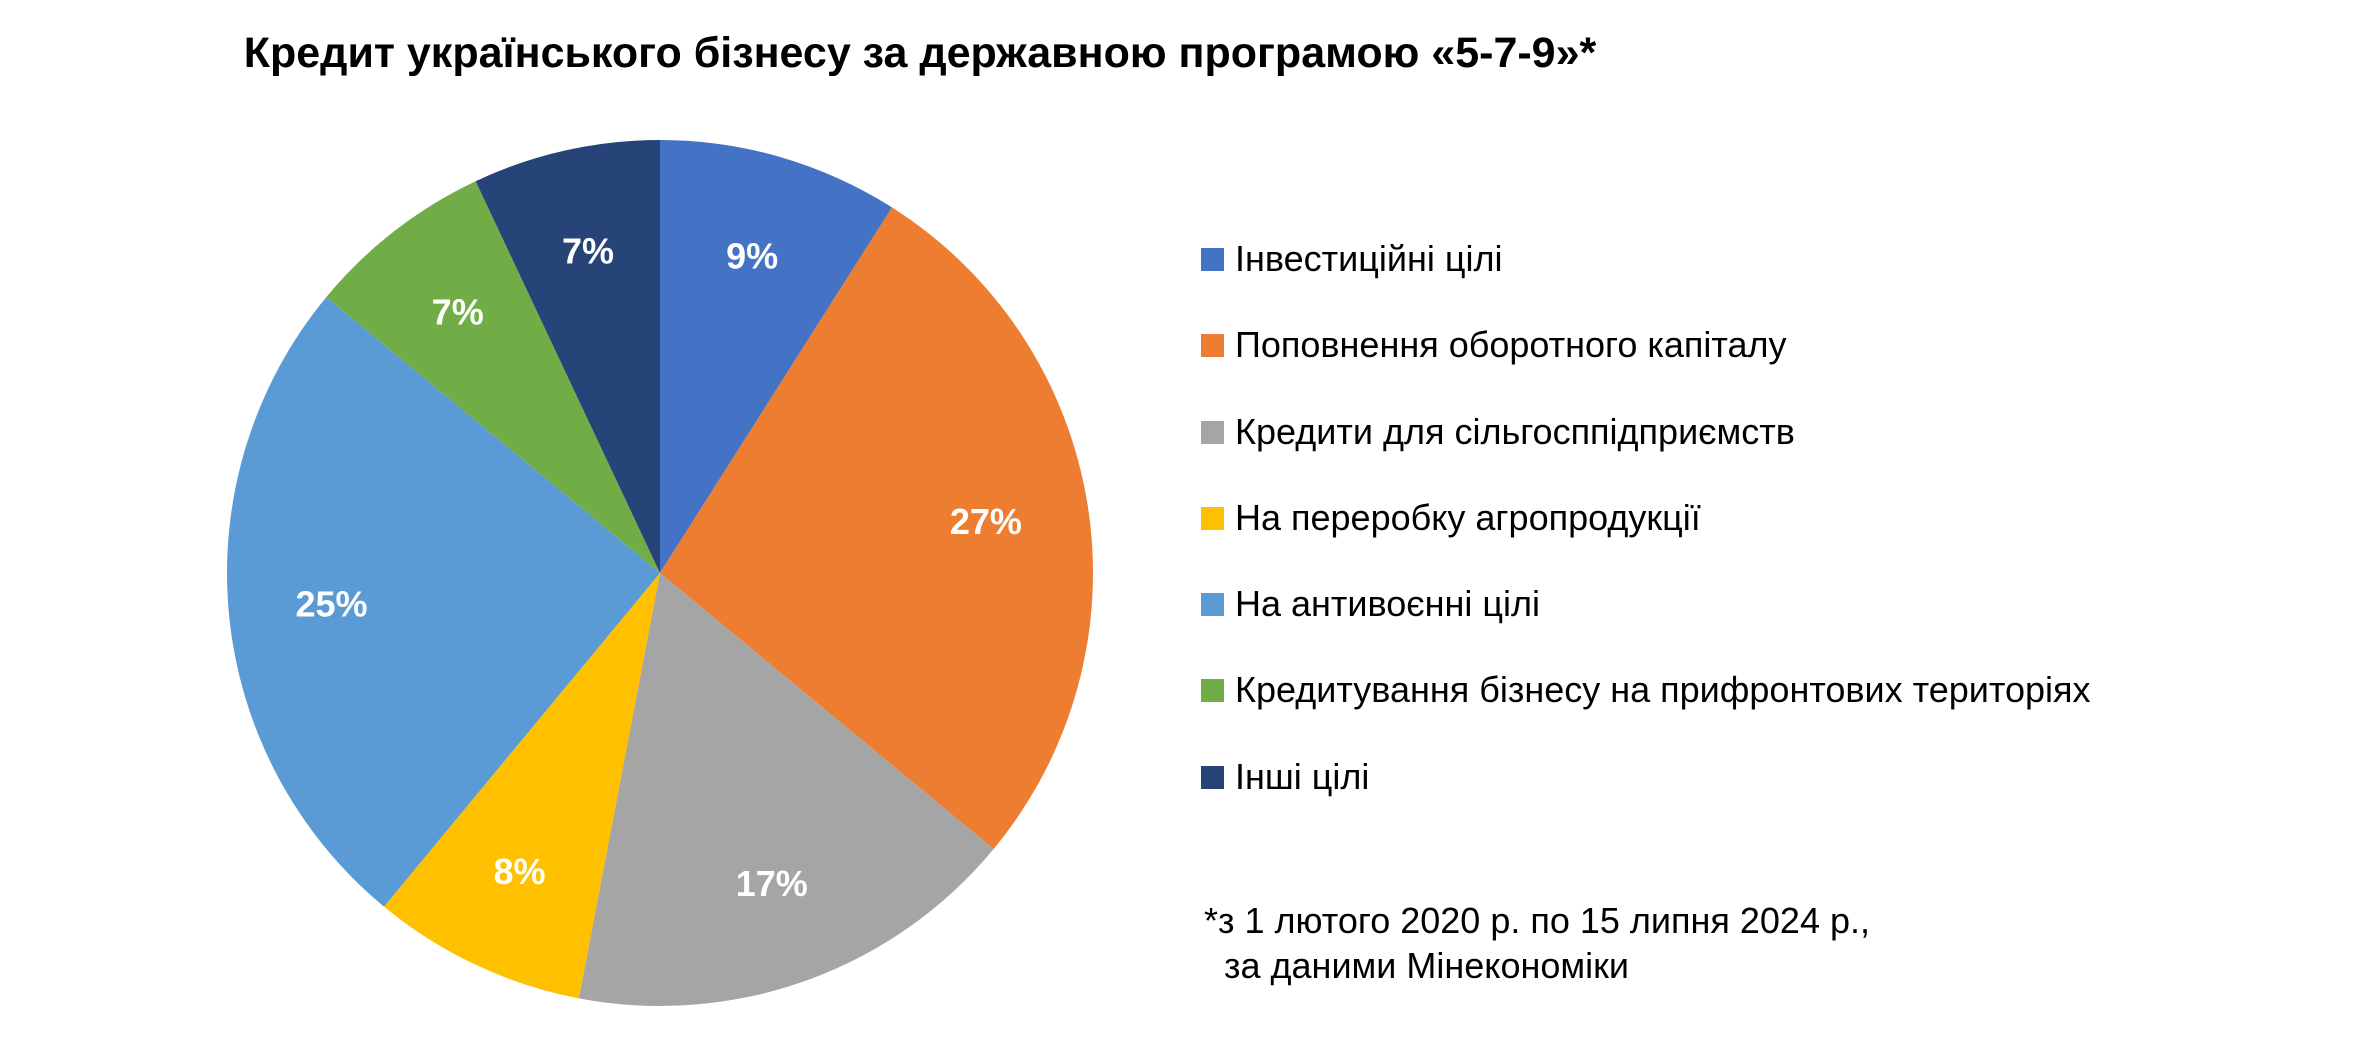 The width and height of the screenshot is (2366, 1040). What do you see at coordinates (588, 250) in the screenshot?
I see `pie-data-label-7: 7%` at bounding box center [588, 250].